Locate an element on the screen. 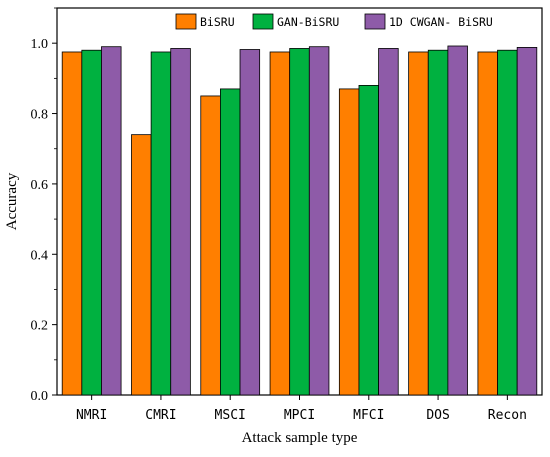 Image resolution: width=550 pixels, height=457 pixels. bar-gan-bisru-mpci is located at coordinates (299, 222).